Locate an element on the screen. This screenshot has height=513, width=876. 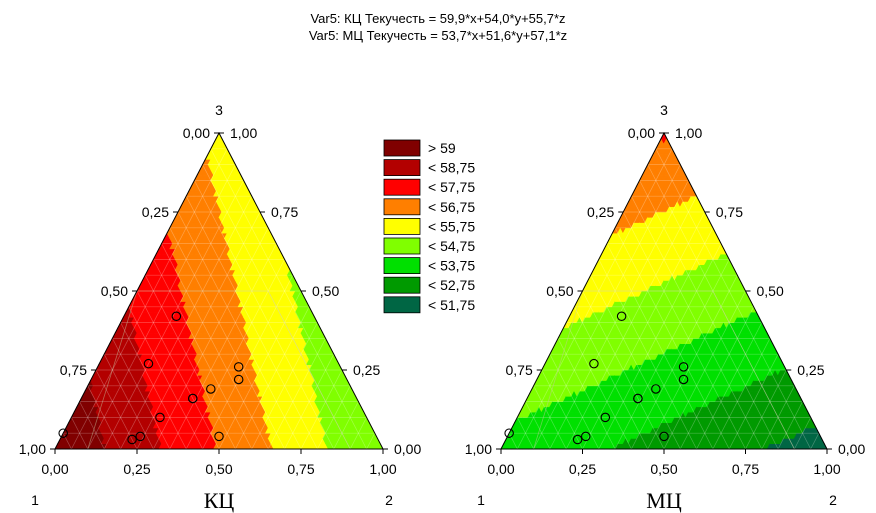
tick-label-bottom: 0,75 is located at coordinates (300, 469).